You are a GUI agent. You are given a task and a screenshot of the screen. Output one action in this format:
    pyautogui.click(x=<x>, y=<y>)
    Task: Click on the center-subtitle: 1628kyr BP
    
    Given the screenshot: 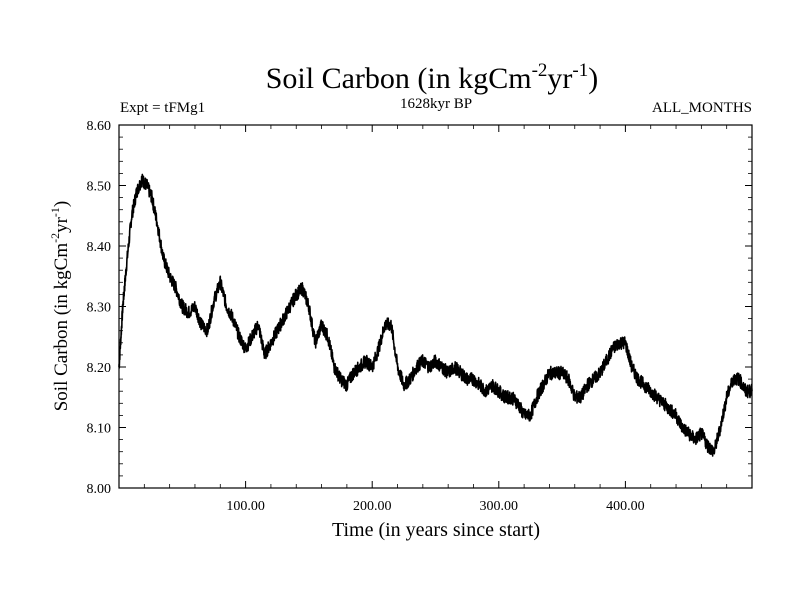 What is the action you would take?
    pyautogui.click(x=436, y=104)
    